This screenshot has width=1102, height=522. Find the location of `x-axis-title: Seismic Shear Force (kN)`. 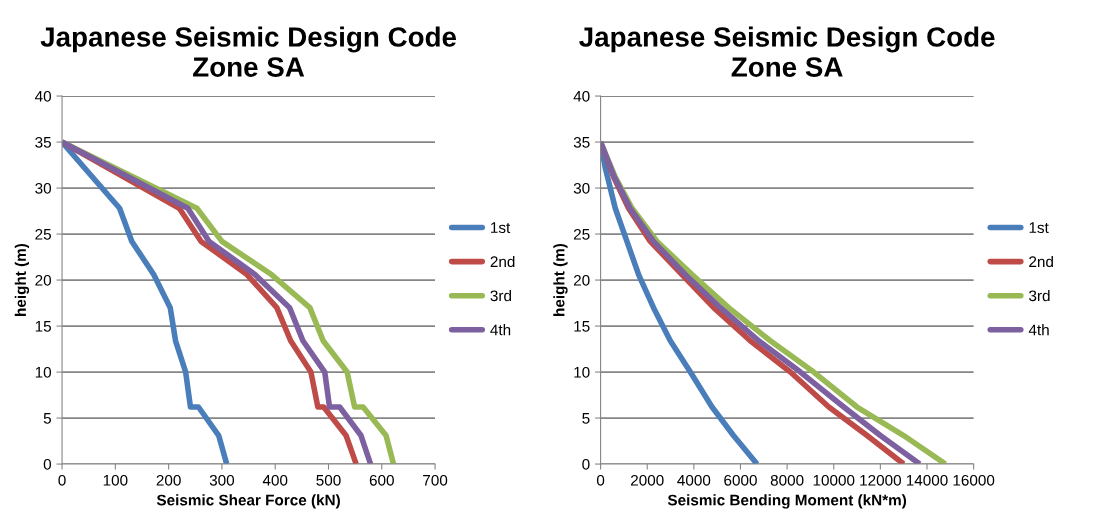

x-axis-title: Seismic Shear Force (kN) is located at coordinates (248, 501).